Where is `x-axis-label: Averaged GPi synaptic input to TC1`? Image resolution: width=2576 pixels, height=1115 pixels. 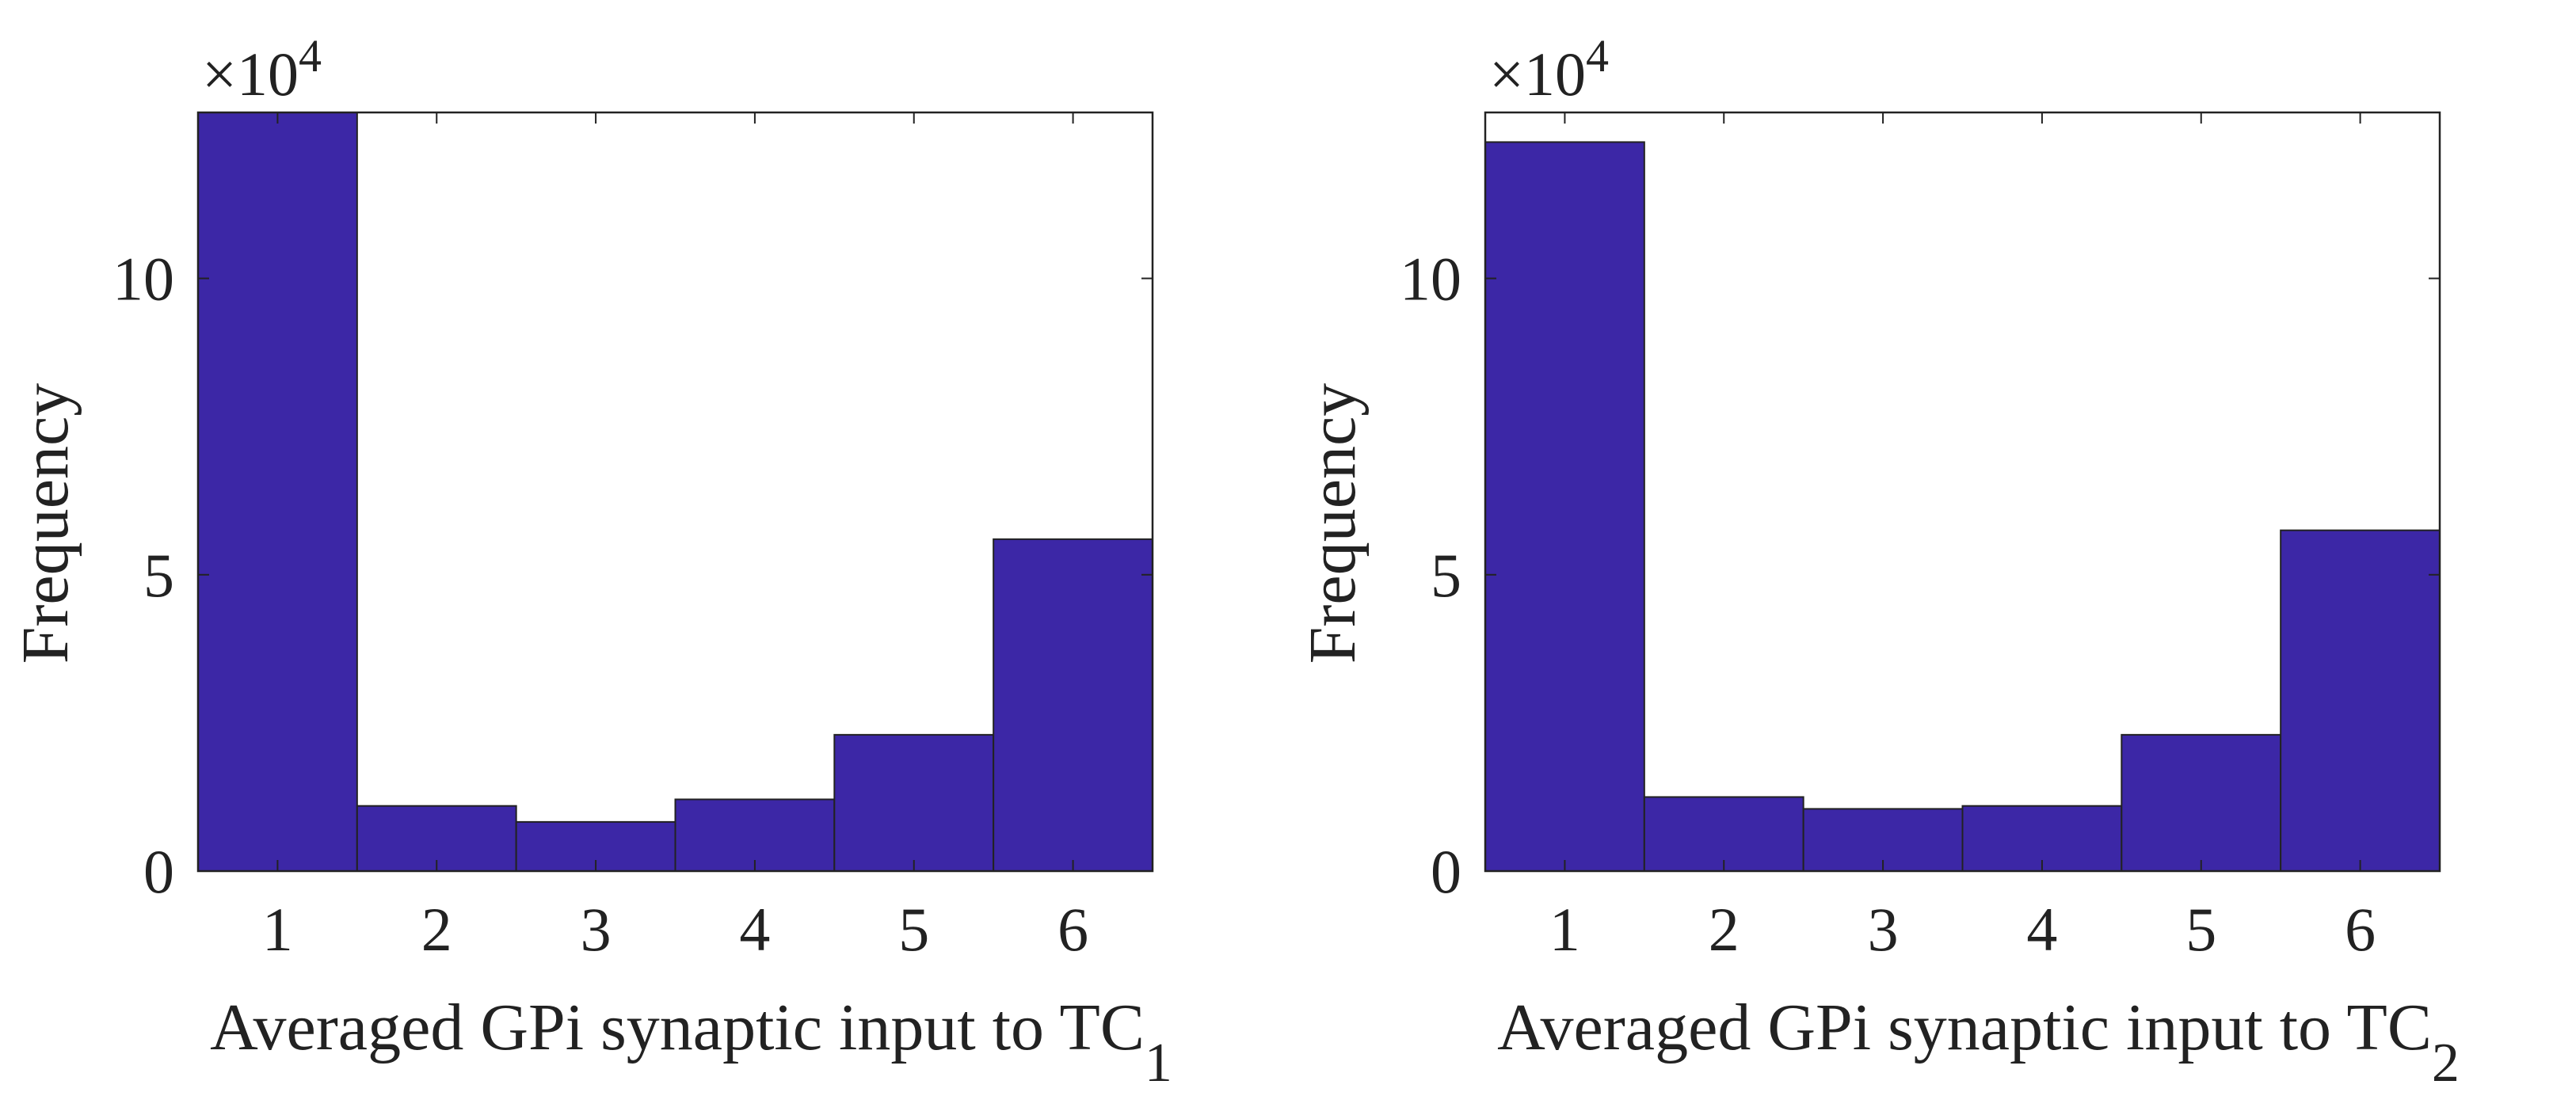 x-axis-label: Averaged GPi synaptic input to TC1 is located at coordinates (691, 1042).